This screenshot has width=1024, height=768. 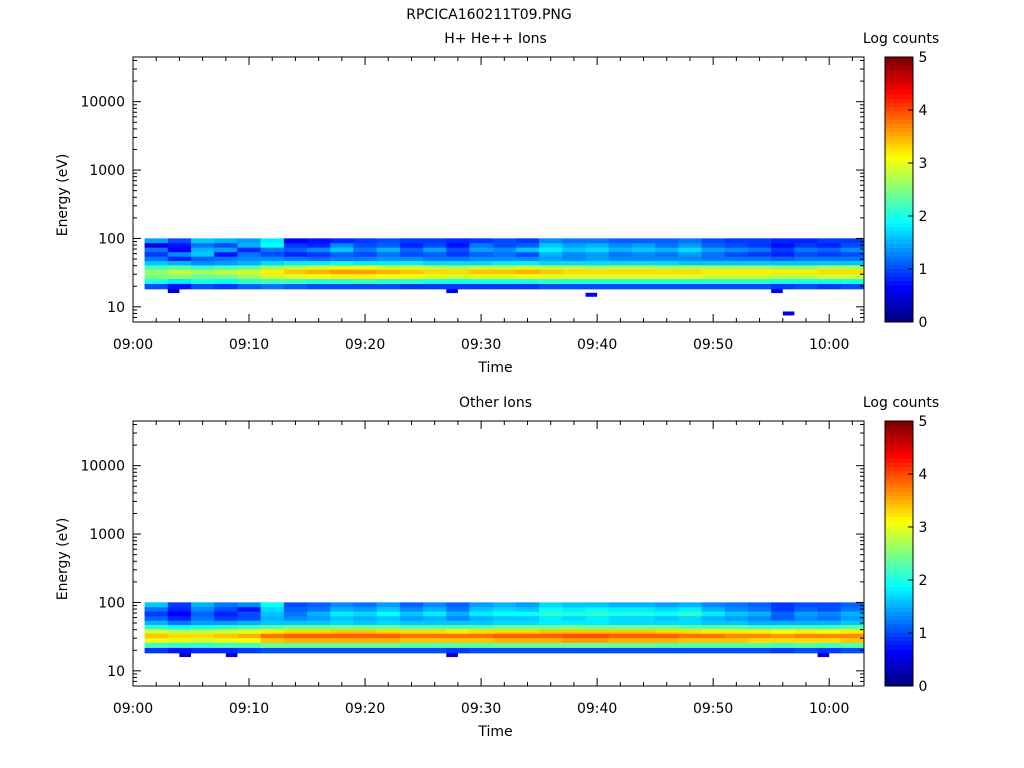 I want to click on x-tick-label: 10:00, so click(x=829, y=709).